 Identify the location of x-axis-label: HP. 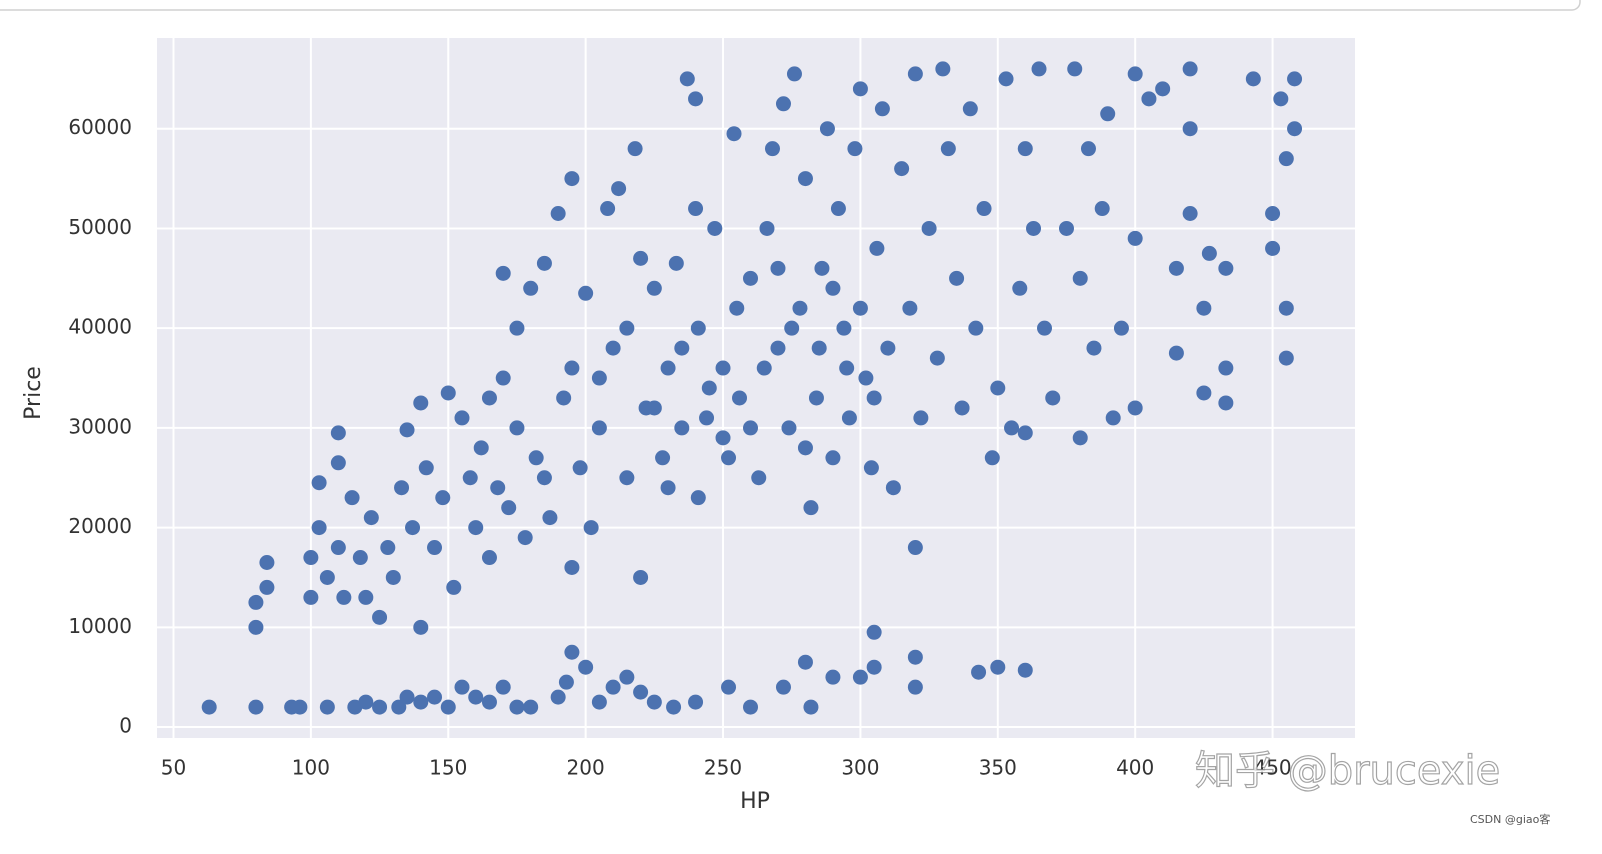
(755, 801).